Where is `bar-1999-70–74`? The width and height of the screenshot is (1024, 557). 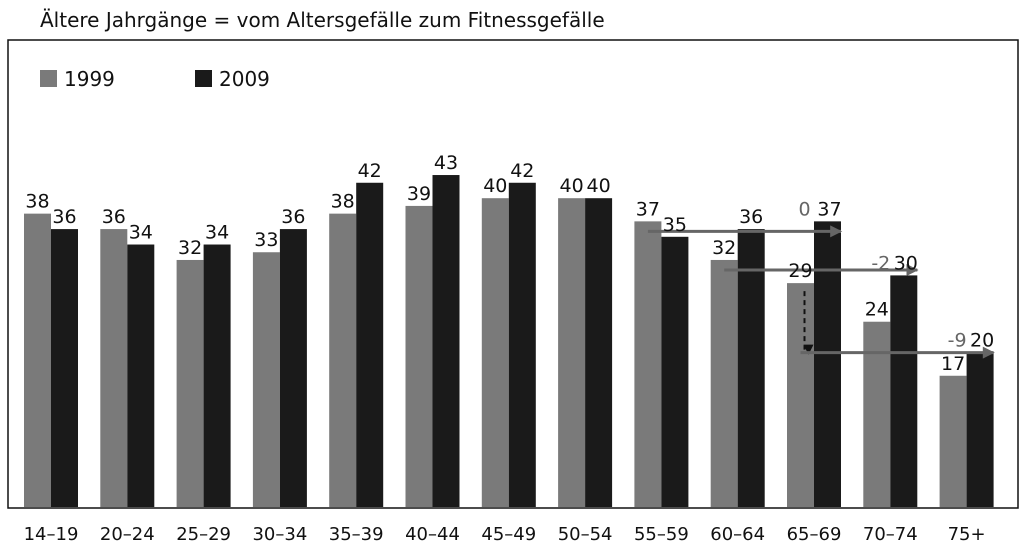
bar-1999-70–74 is located at coordinates (877, 414).